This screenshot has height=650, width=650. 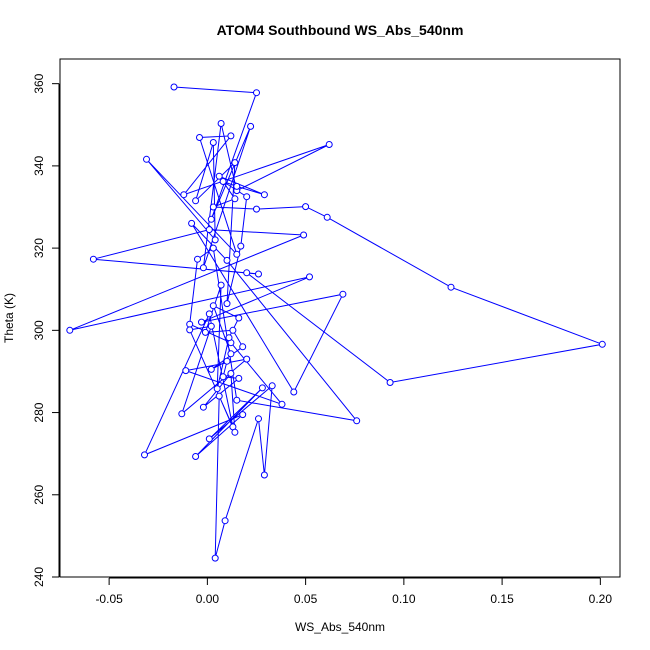 I want to click on y-axis-label: Theta (K), so click(x=9, y=318).